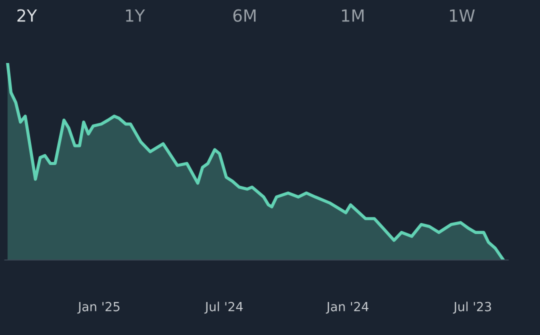 The height and width of the screenshot is (335, 540). I want to click on text: 1W, so click(462, 15).